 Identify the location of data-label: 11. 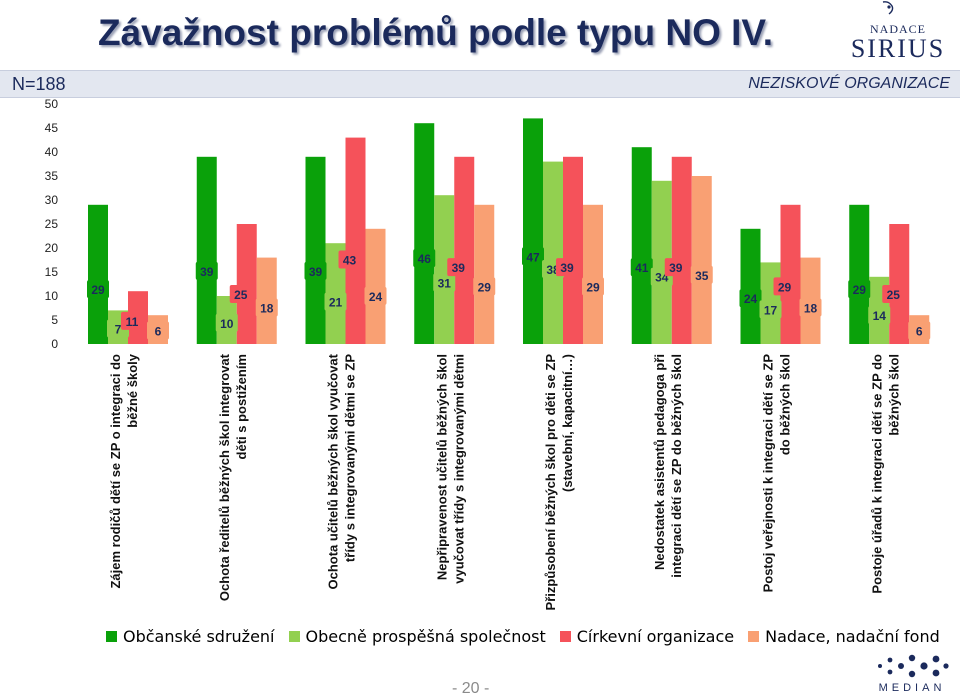
(132, 320).